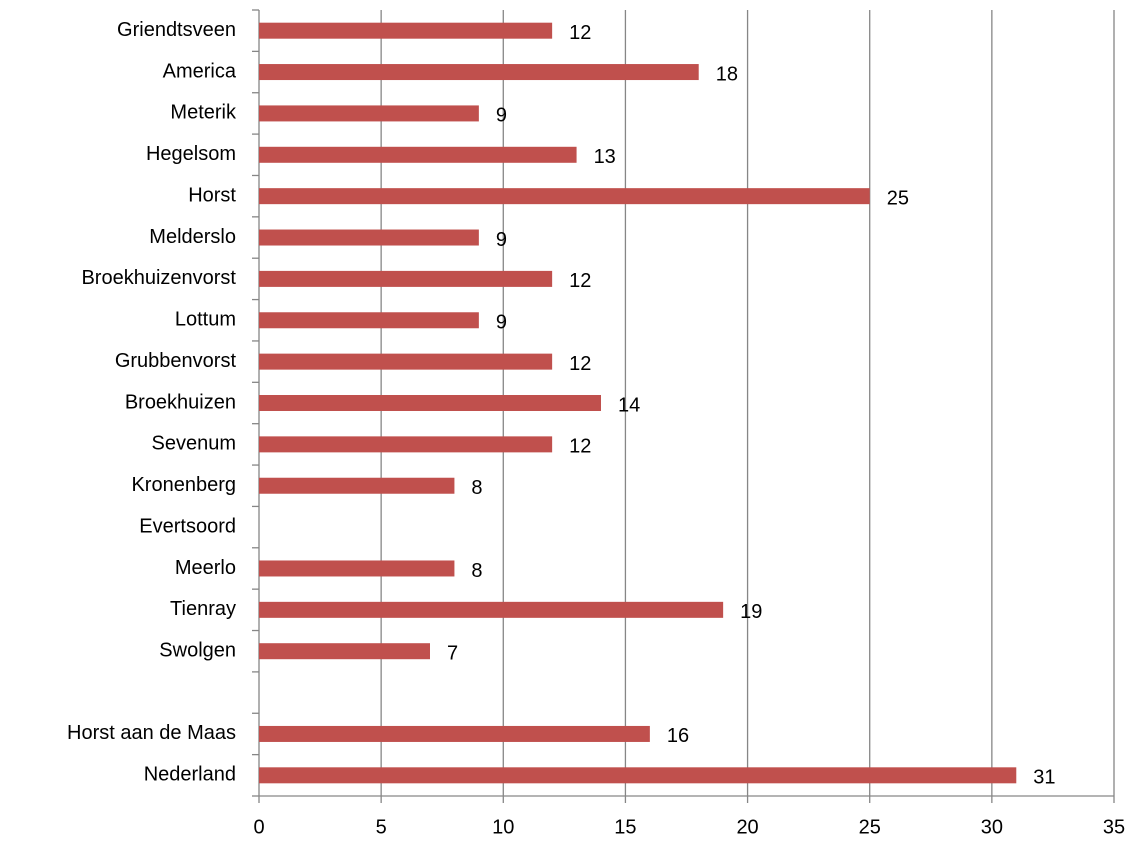 The height and width of the screenshot is (841, 1133). Describe the element at coordinates (625, 827) in the screenshot. I see `x-tick-label: 15` at that location.